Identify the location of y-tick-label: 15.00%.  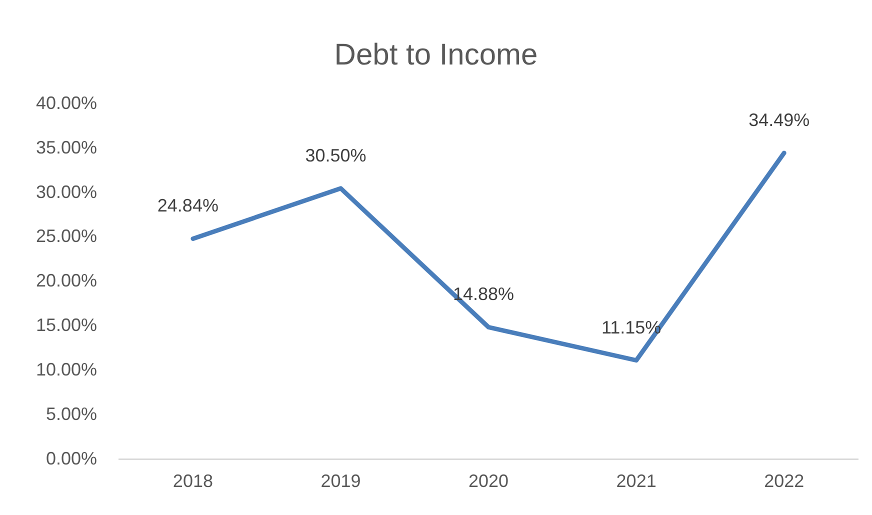
(67, 325).